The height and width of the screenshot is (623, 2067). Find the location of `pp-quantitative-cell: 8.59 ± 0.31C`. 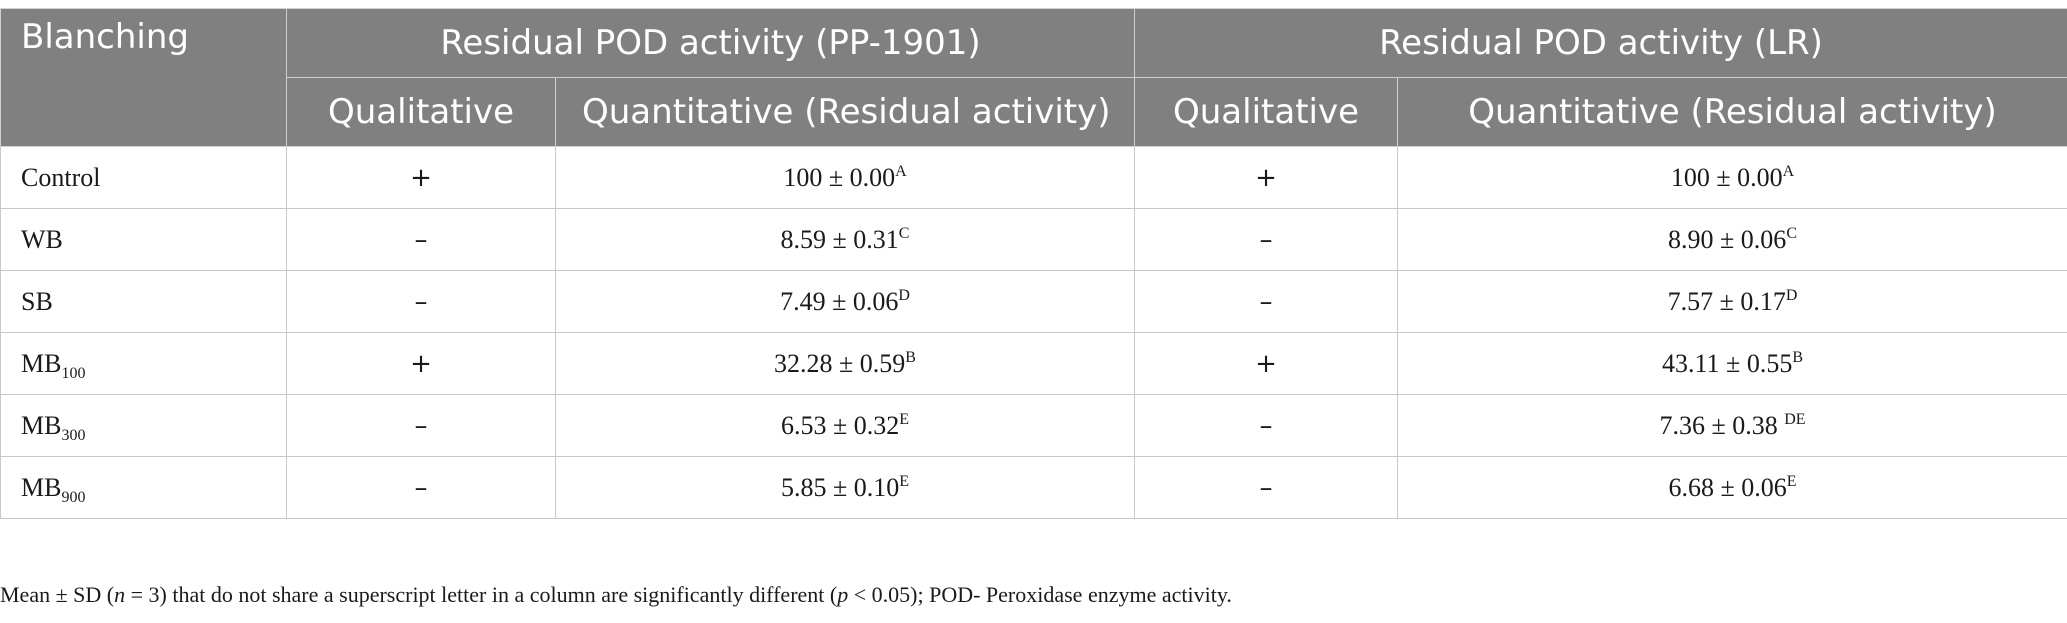

pp-quantitative-cell: 8.59 ± 0.31C is located at coordinates (845, 239).